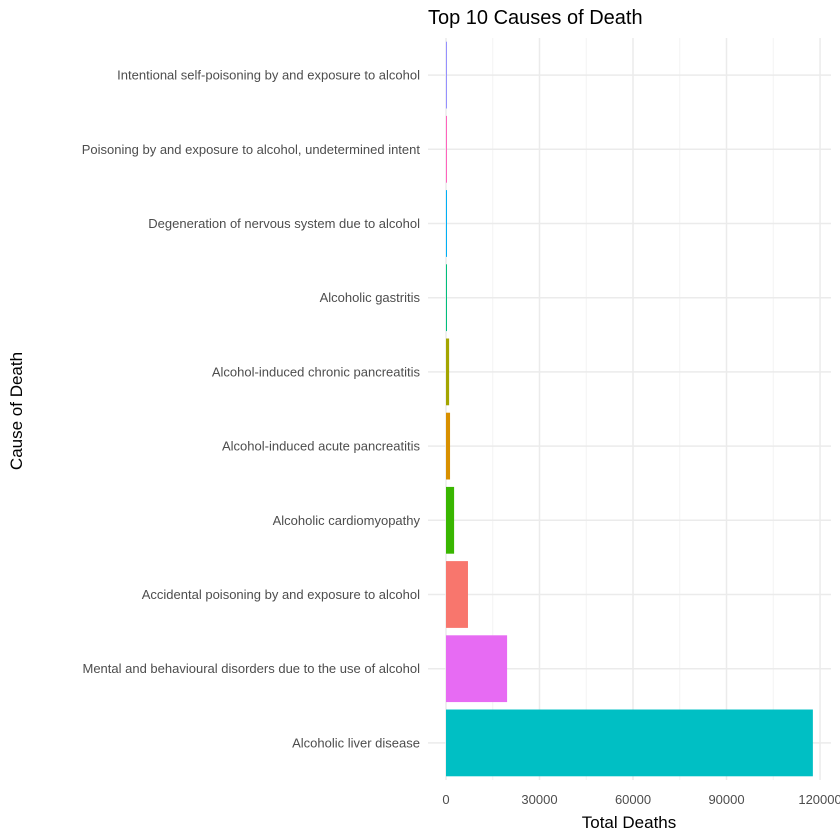  I want to click on x-tick-labels: 0 30000 60000 90000 120000, so click(641, 799).